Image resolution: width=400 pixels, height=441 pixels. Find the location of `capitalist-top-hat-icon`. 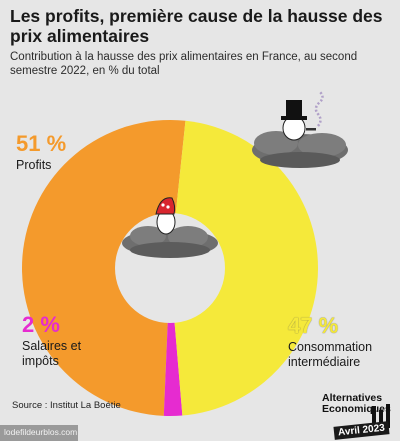

capitalist-top-hat-icon is located at coordinates (298, 120).